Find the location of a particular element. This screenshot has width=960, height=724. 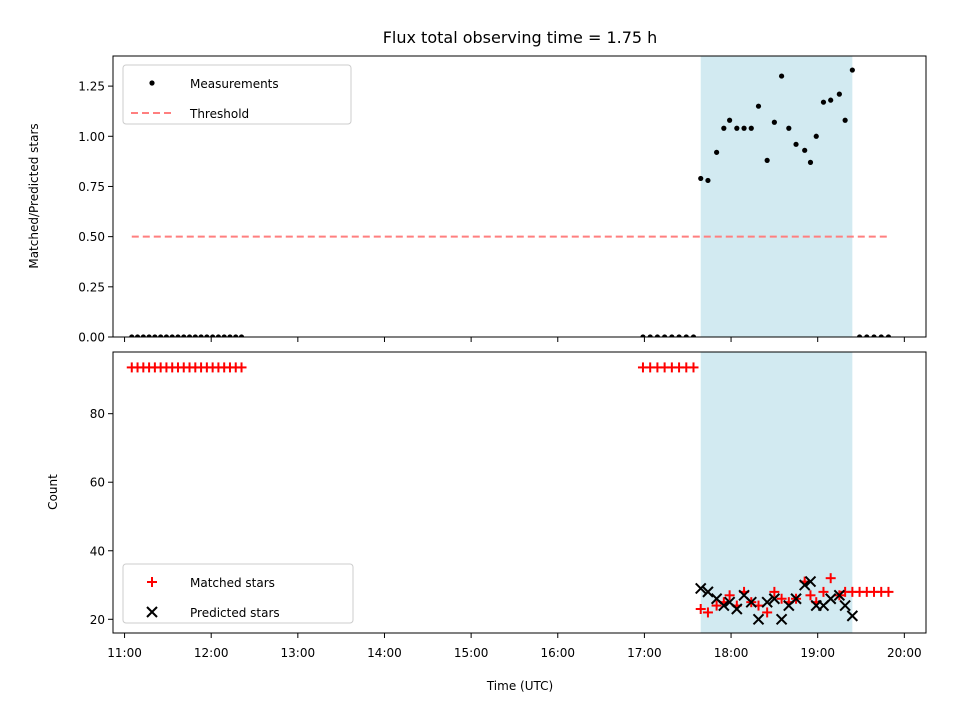

legend-item: Threshold is located at coordinates (190, 114).